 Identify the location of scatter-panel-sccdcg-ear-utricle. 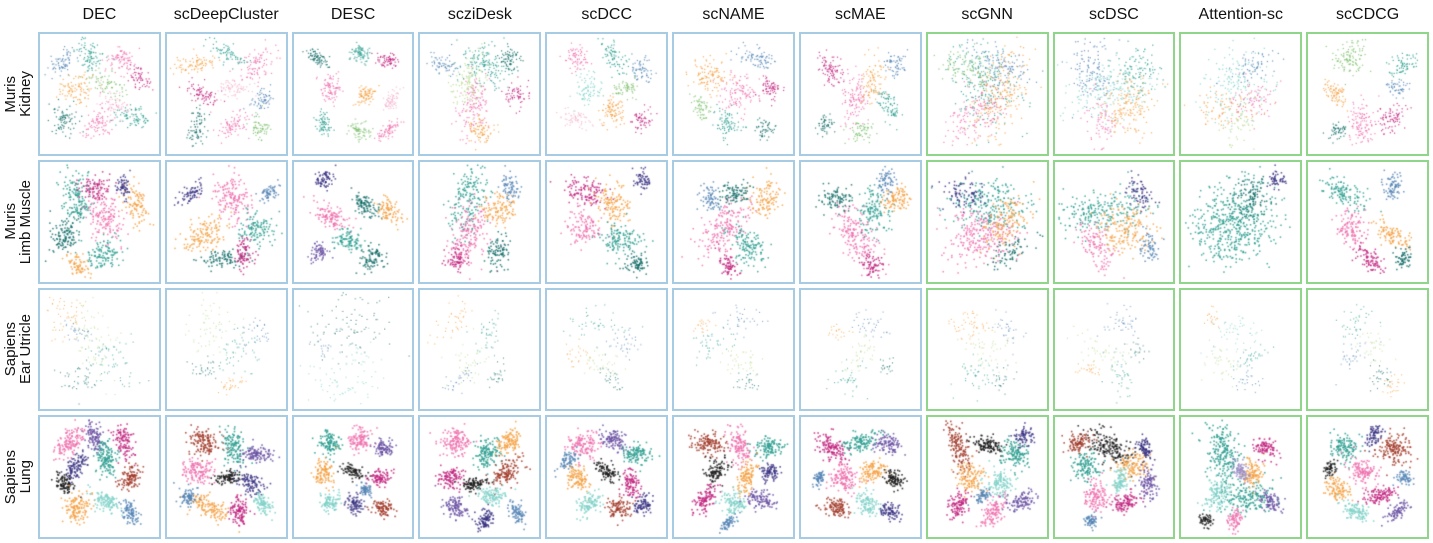
(1367, 349).